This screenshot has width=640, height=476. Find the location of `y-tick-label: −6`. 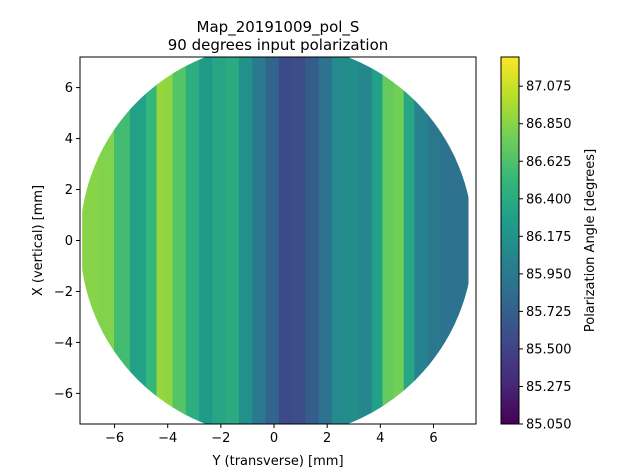

y-tick-label: −6 is located at coordinates (63, 394).